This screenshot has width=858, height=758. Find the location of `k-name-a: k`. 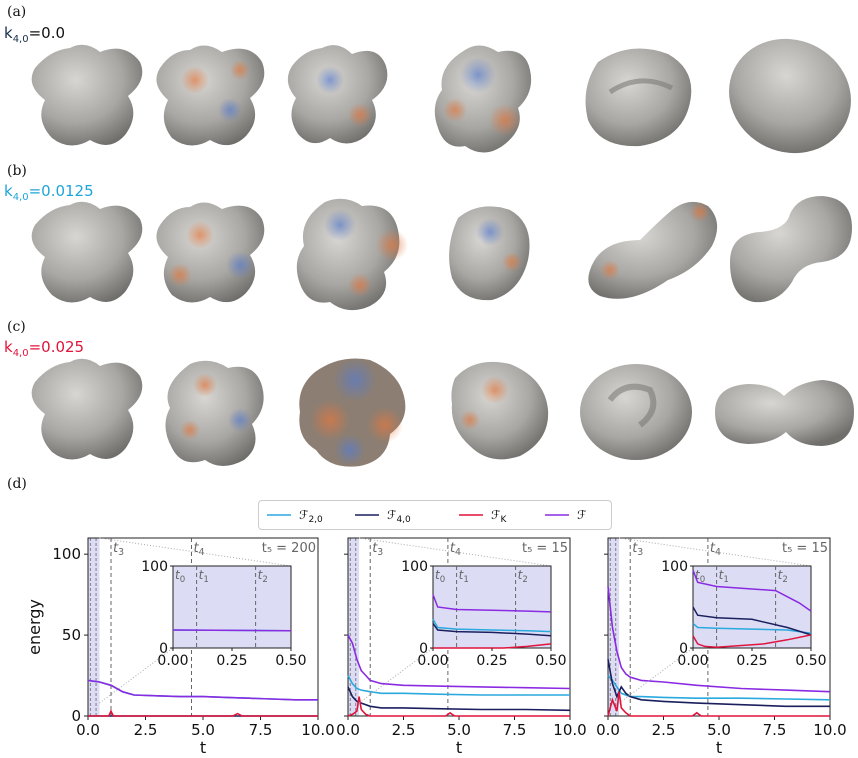

k-name-a: k is located at coordinates (8, 33).